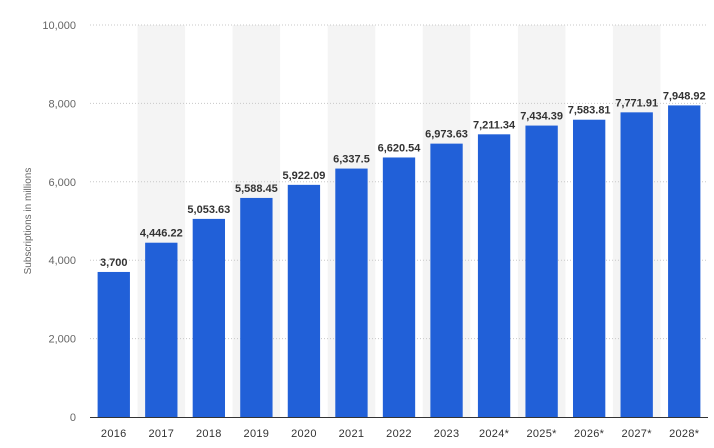  I want to click on data-label: 3,700, so click(114, 263).